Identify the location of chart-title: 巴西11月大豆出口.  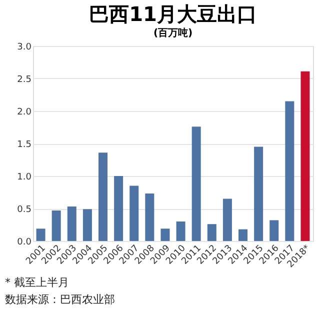
(173, 14).